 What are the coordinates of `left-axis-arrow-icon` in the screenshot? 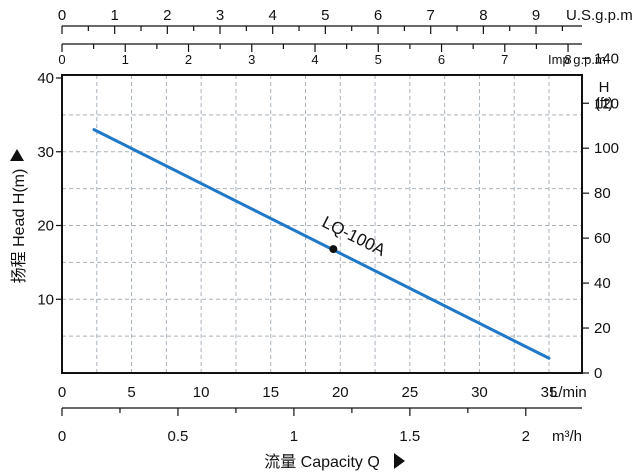 It's located at (17, 155).